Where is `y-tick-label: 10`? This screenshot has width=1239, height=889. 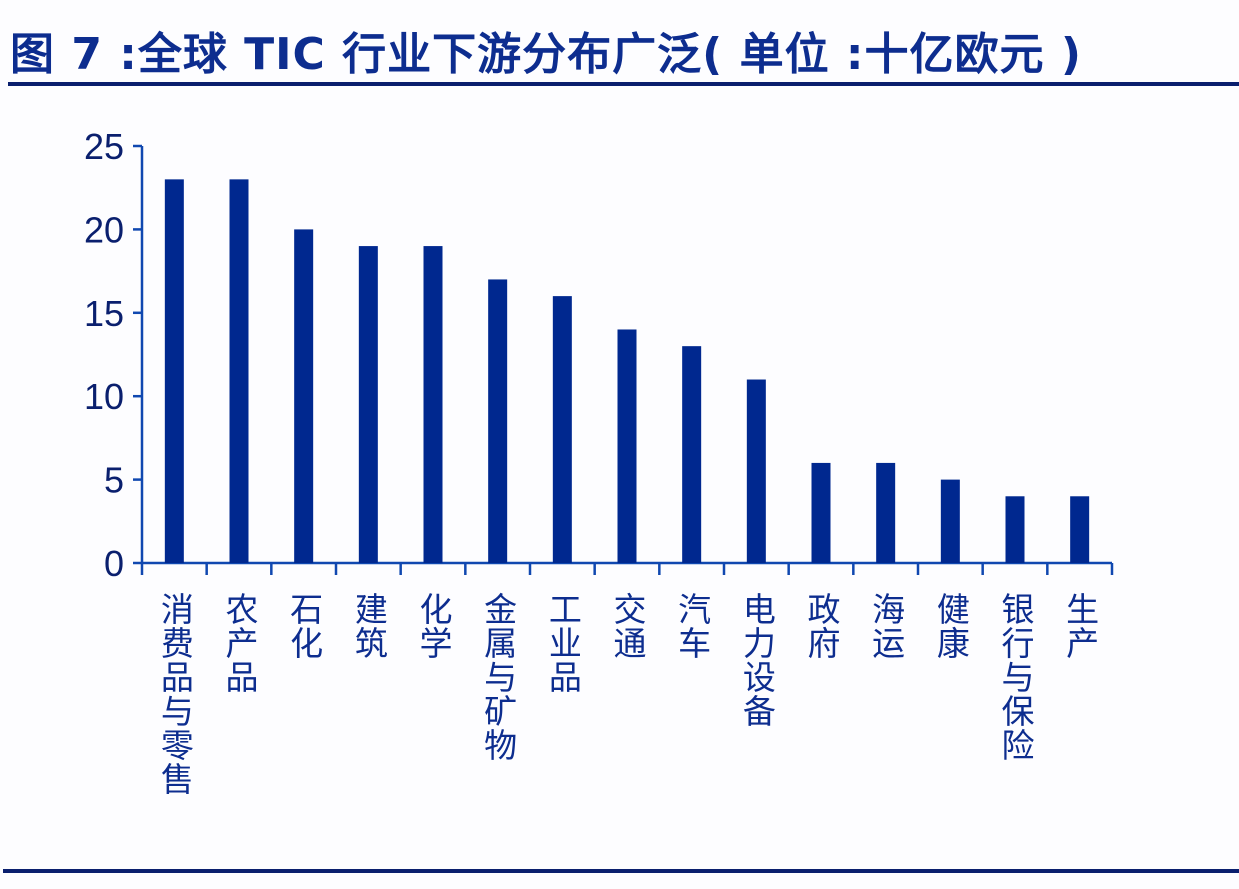
y-tick-label: 10 is located at coordinates (104, 396).